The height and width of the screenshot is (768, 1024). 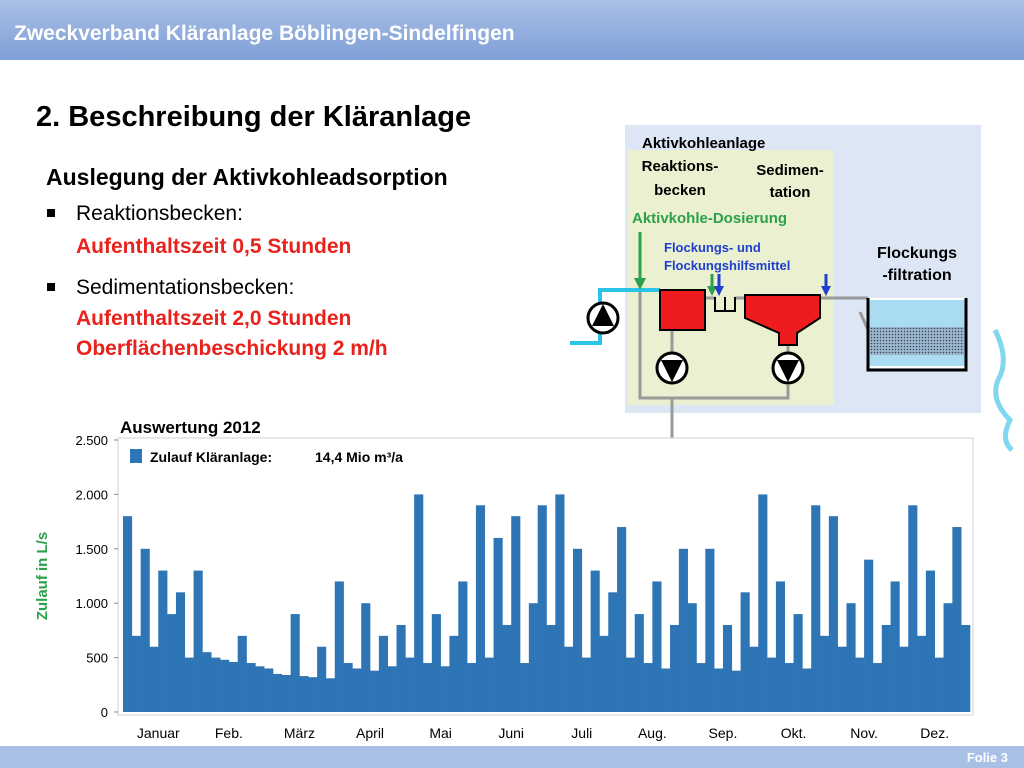 What do you see at coordinates (652, 733) in the screenshot?
I see `x-tick-label: Aug.` at bounding box center [652, 733].